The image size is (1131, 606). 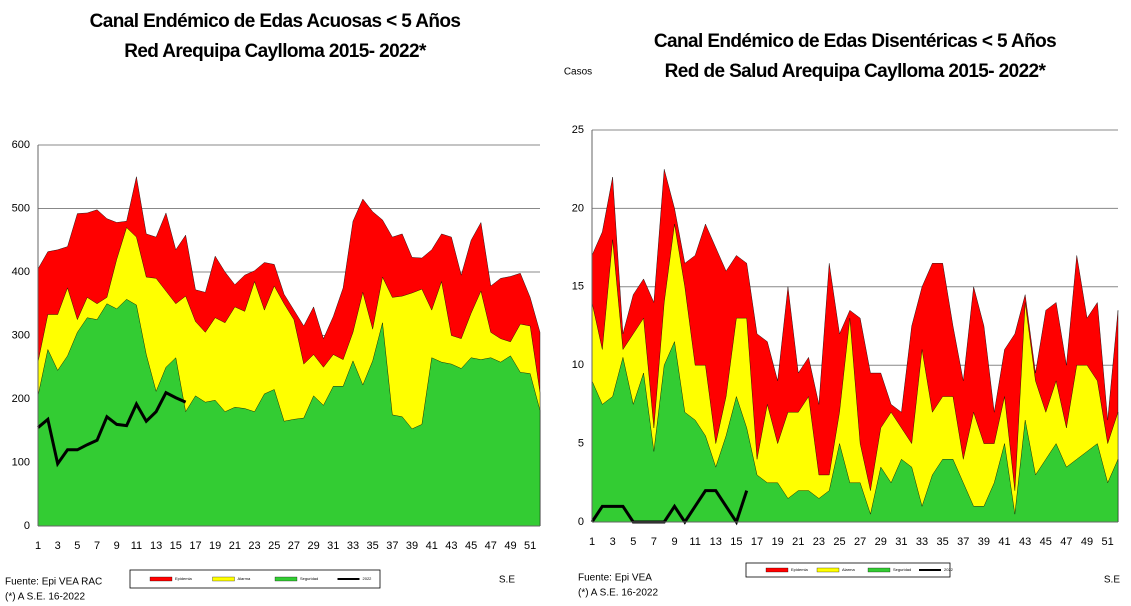 I want to click on source: Fuente: Epi VEA, so click(x=615, y=578).